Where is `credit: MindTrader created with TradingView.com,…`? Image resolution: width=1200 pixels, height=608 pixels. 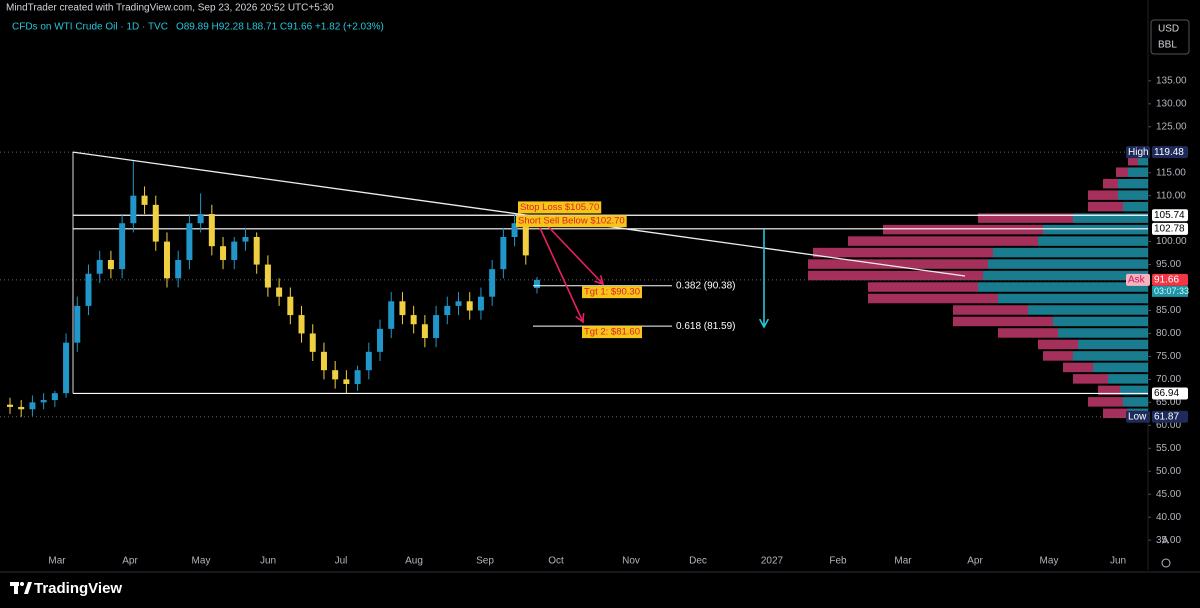 credit: MindTrader created with TradingView.com,… is located at coordinates (170, 8).